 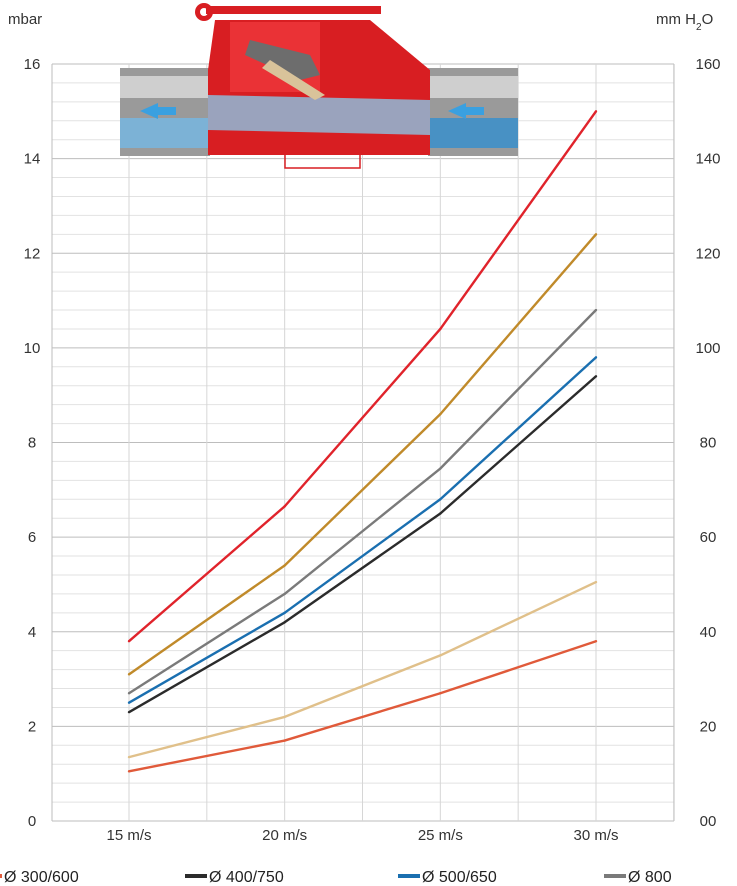 I want to click on valve-body, so click(x=312, y=86).